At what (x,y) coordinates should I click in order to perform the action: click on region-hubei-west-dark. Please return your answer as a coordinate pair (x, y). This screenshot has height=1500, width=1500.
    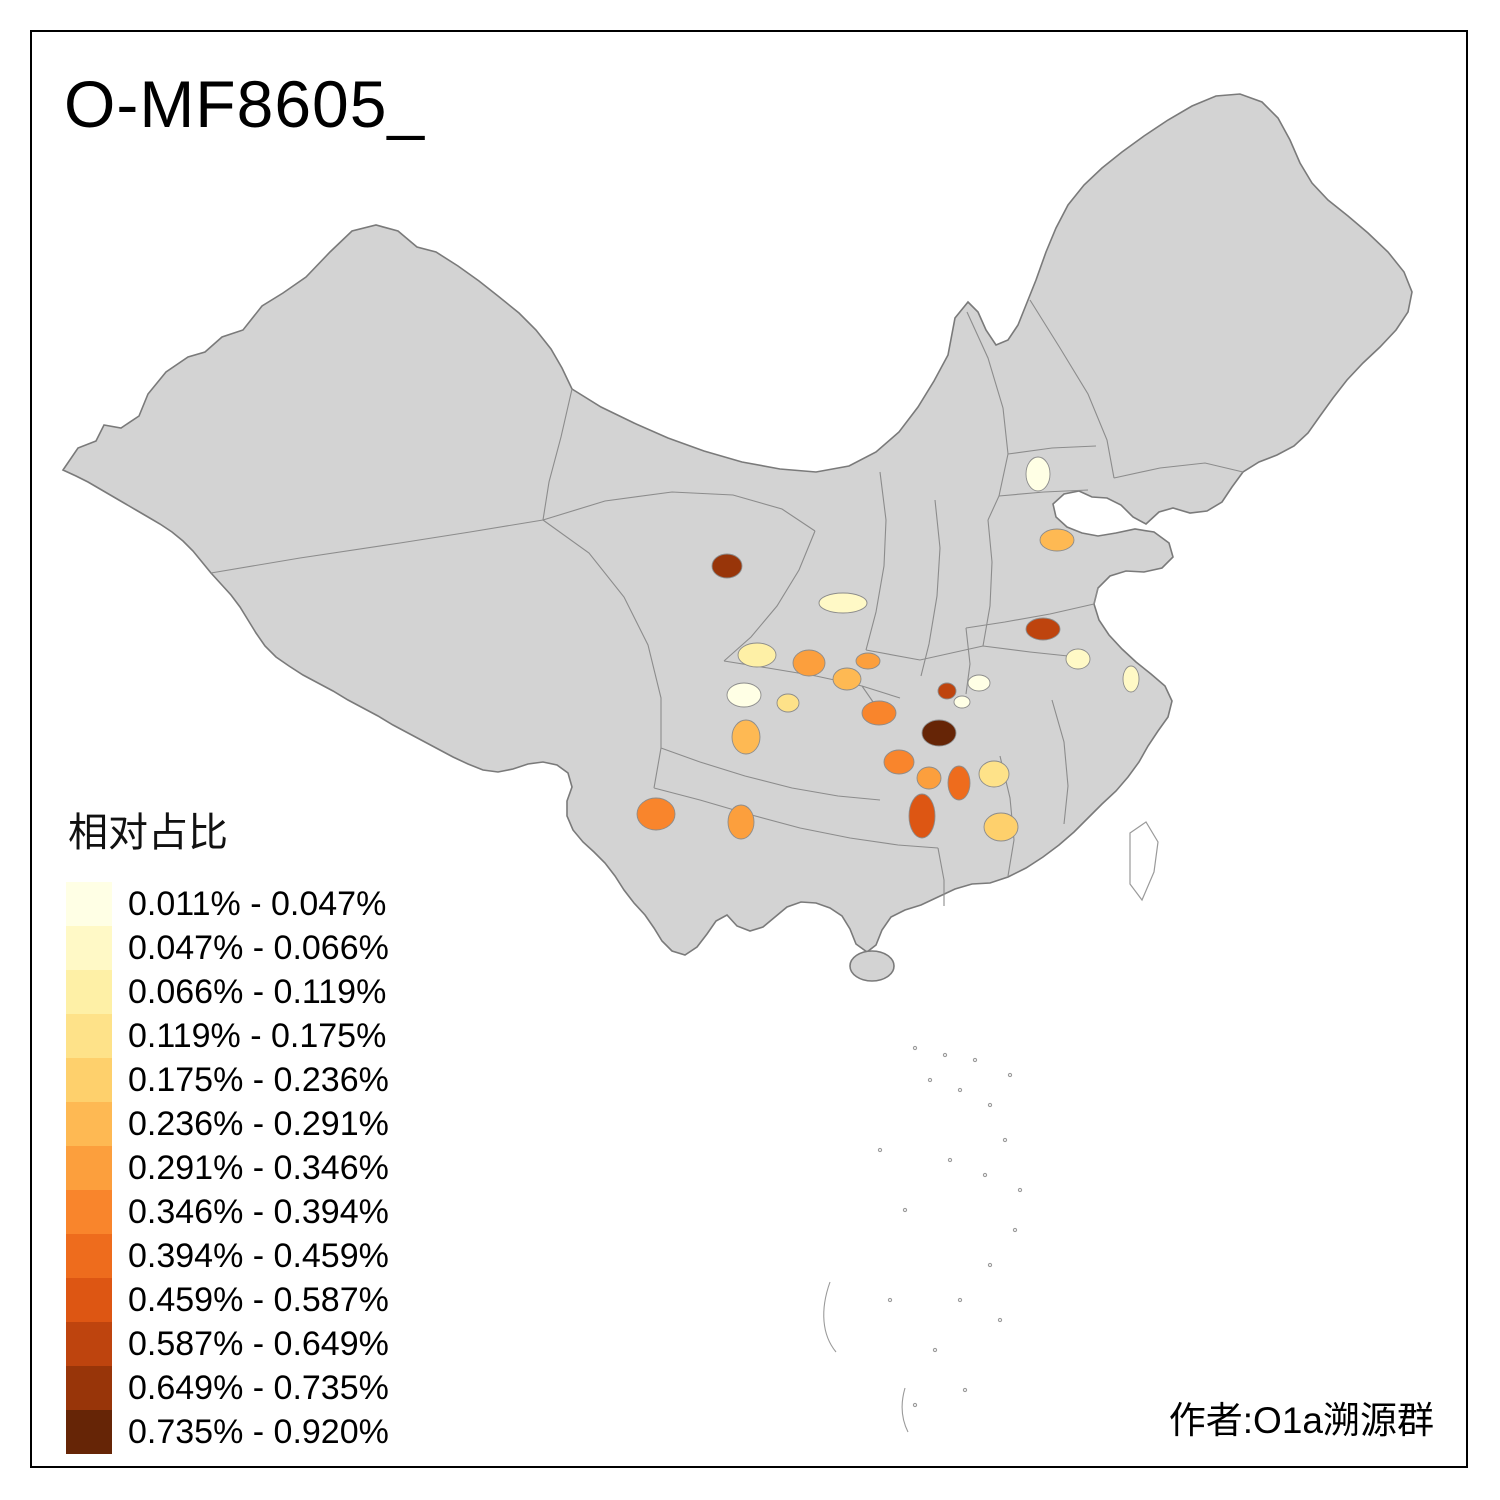
    Looking at the image, I should click on (947, 691).